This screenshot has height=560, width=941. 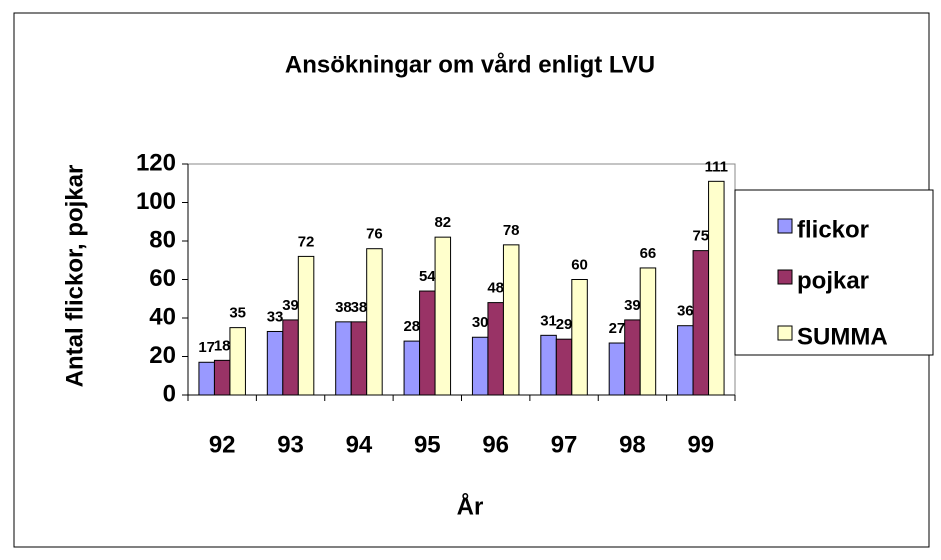 I want to click on y-axis-label: Antal flickor, pojkar, so click(x=74, y=276).